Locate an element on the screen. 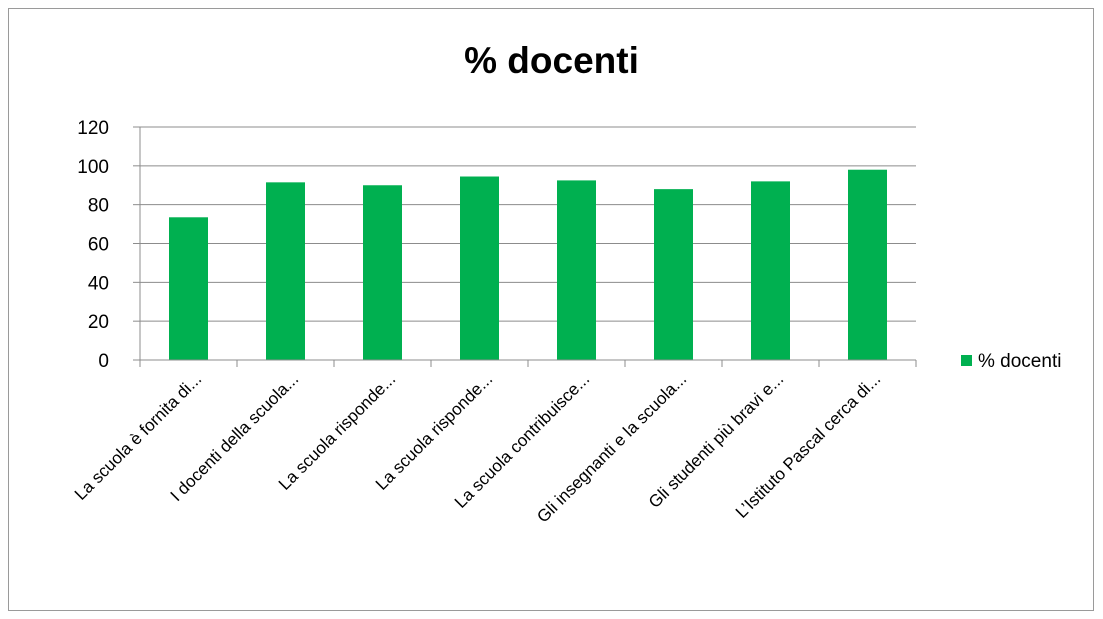 The height and width of the screenshot is (619, 1103). legend-label: % docenti is located at coordinates (1019, 361).